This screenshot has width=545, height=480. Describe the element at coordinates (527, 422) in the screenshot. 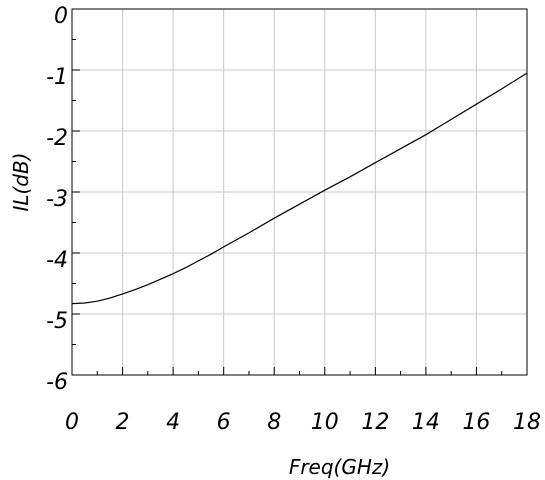

I see `x-tick-label: 18` at that location.